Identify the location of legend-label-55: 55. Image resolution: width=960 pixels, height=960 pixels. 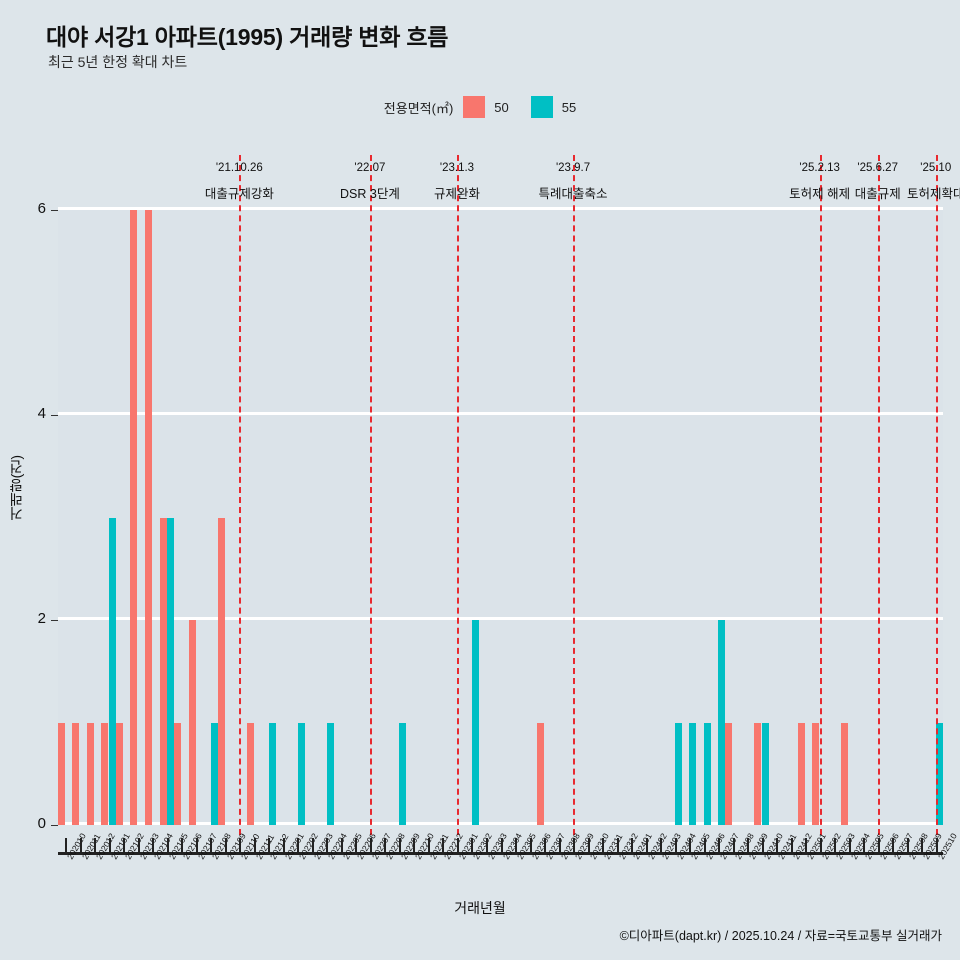
(569, 107).